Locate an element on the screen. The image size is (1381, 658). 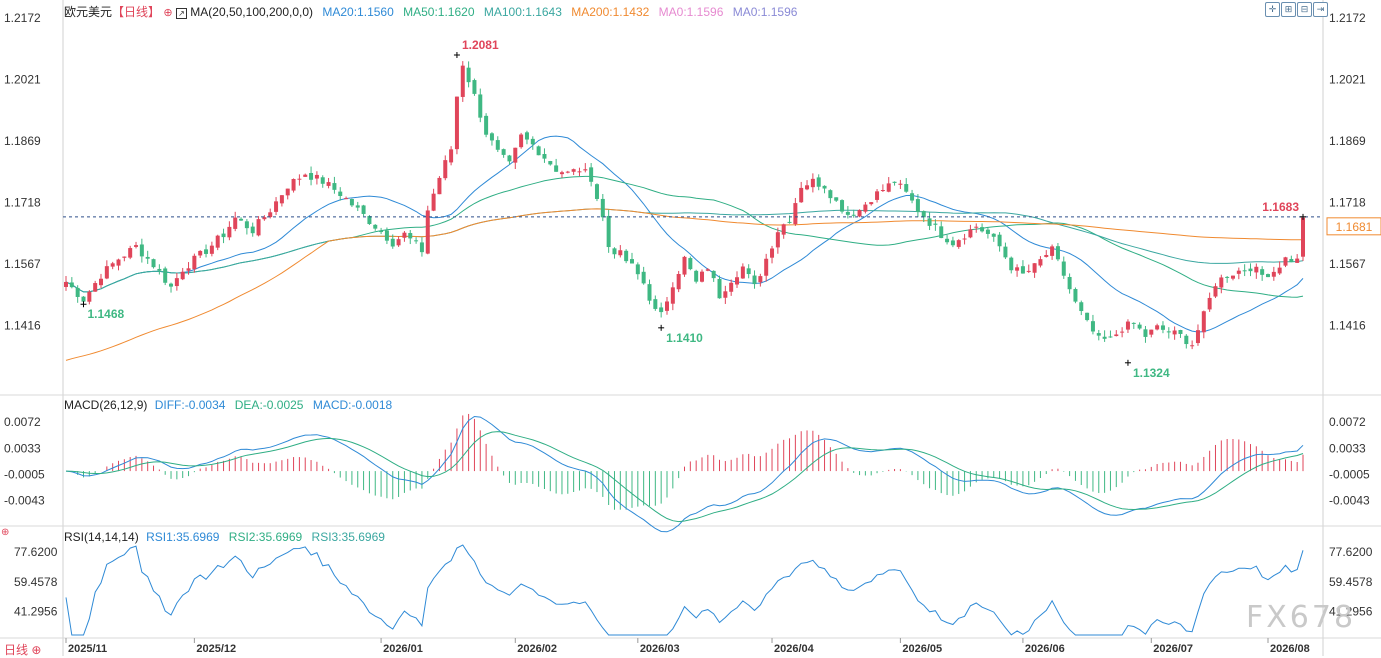
price-tick-right: 1.1718 is located at coordinates (1347, 203).